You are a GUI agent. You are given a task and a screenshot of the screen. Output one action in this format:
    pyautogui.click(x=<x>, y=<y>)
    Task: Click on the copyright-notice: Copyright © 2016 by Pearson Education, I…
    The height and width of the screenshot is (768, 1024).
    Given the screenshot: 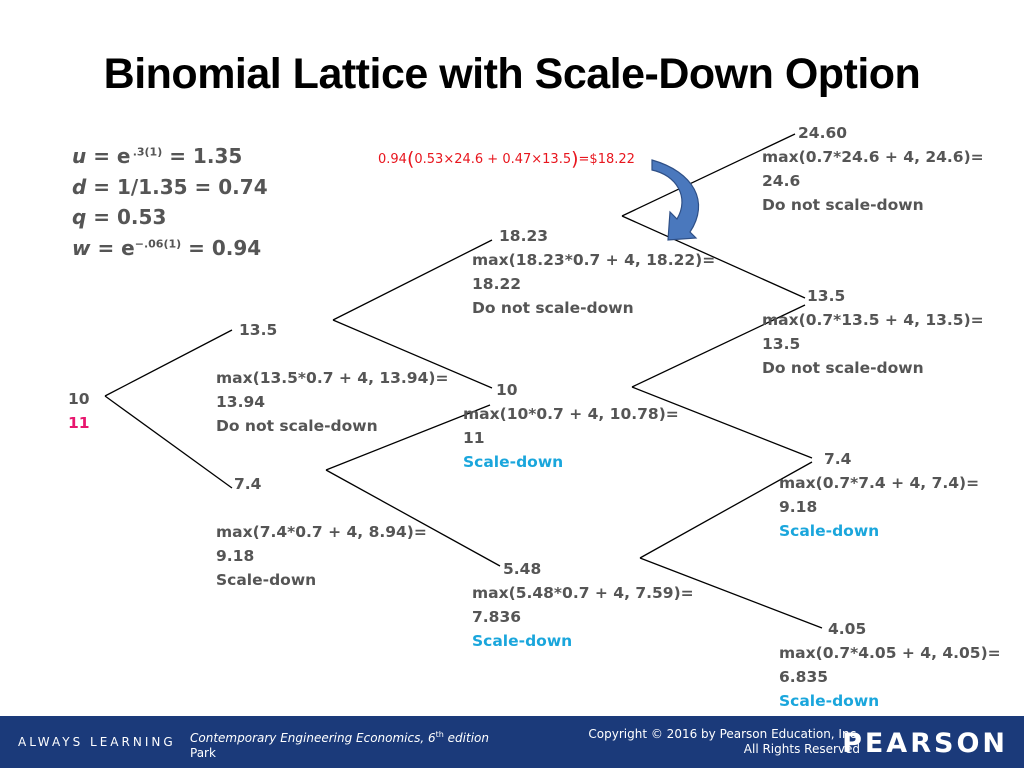 What is the action you would take?
    pyautogui.click(x=724, y=742)
    